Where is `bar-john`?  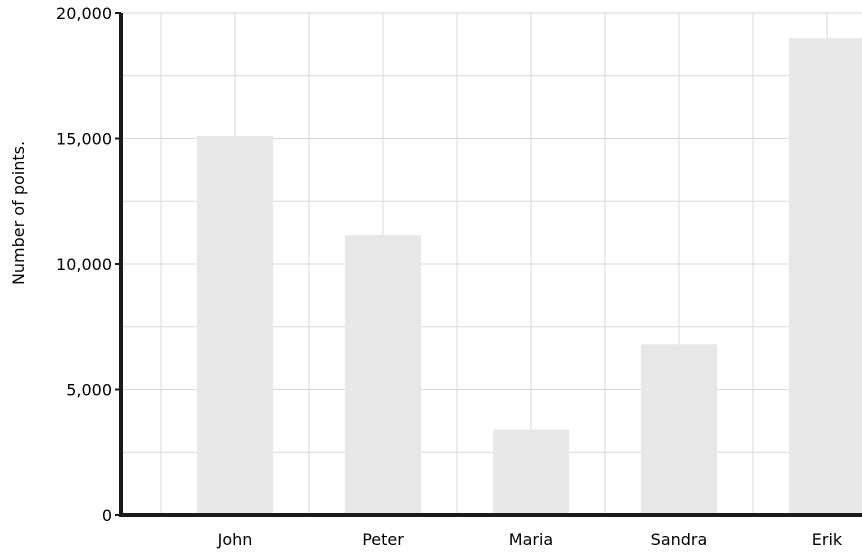
bar-john is located at coordinates (235, 325).